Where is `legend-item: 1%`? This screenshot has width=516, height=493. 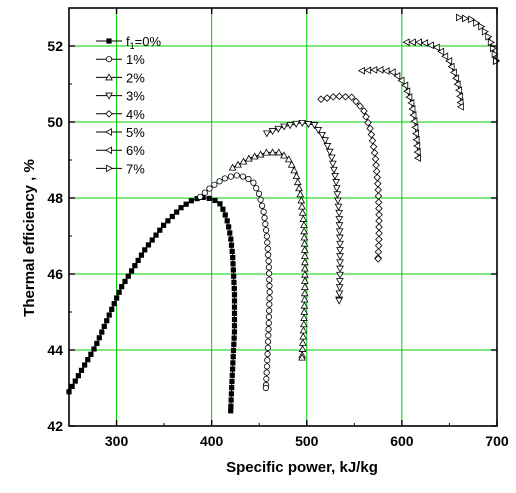
legend-item: 1% is located at coordinates (120, 59).